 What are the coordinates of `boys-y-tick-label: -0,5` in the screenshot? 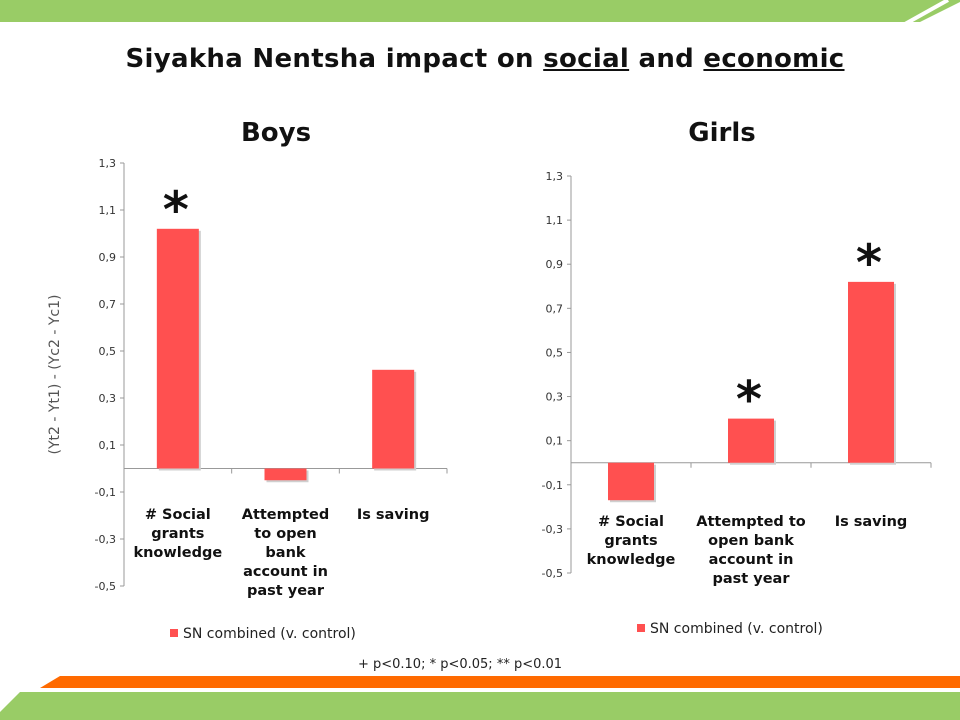 It's located at (105, 586).